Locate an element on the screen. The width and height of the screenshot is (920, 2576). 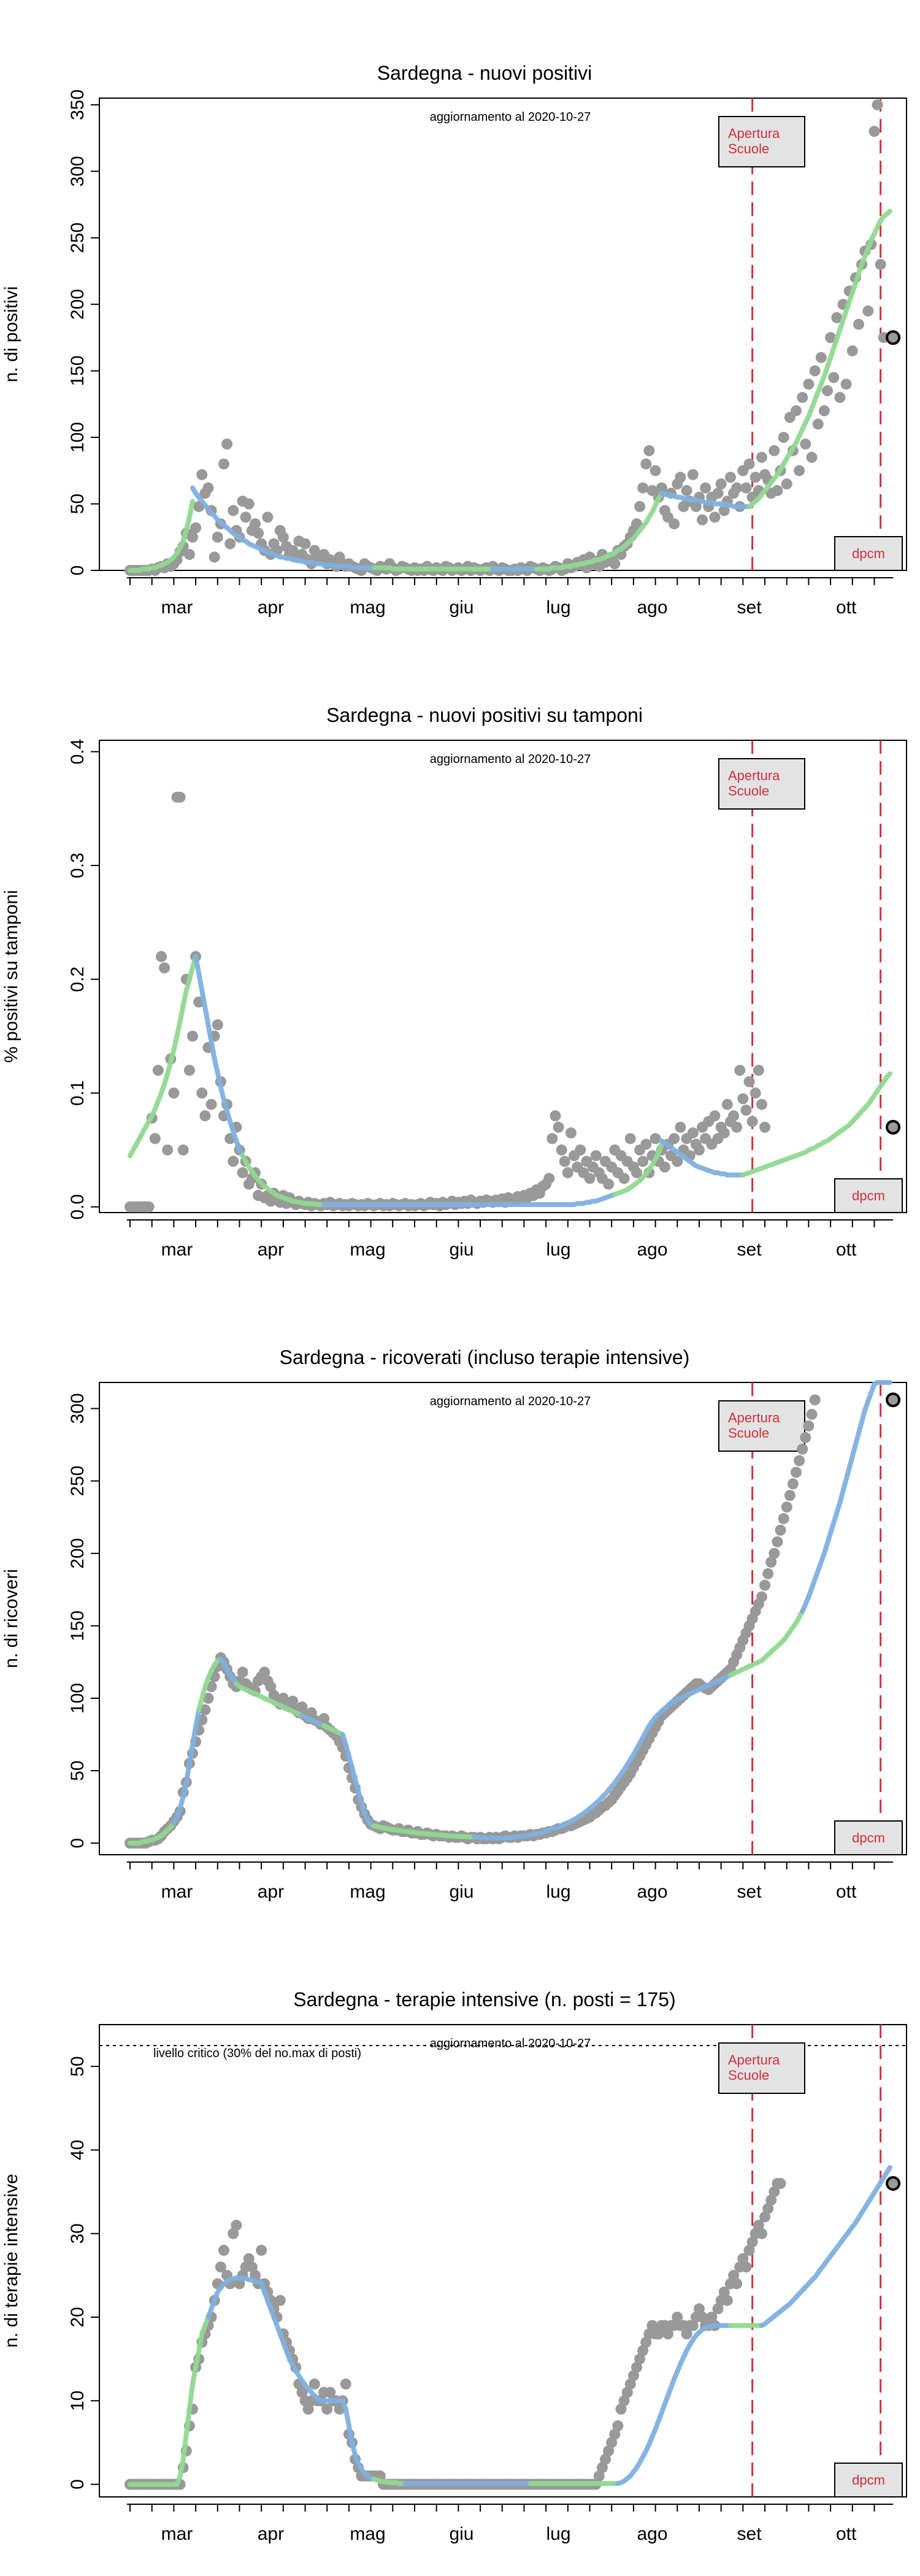
y-tick-label: 0 is located at coordinates (77, 1843).